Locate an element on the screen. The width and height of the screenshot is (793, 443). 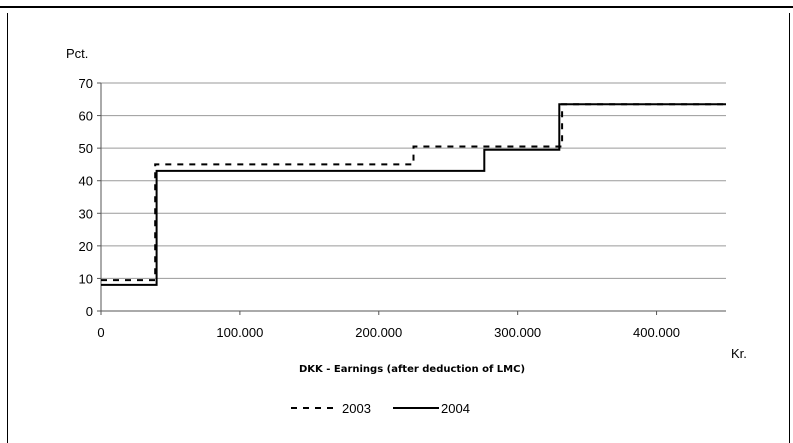
x-axis-unit-label: Kr. is located at coordinates (739, 353).